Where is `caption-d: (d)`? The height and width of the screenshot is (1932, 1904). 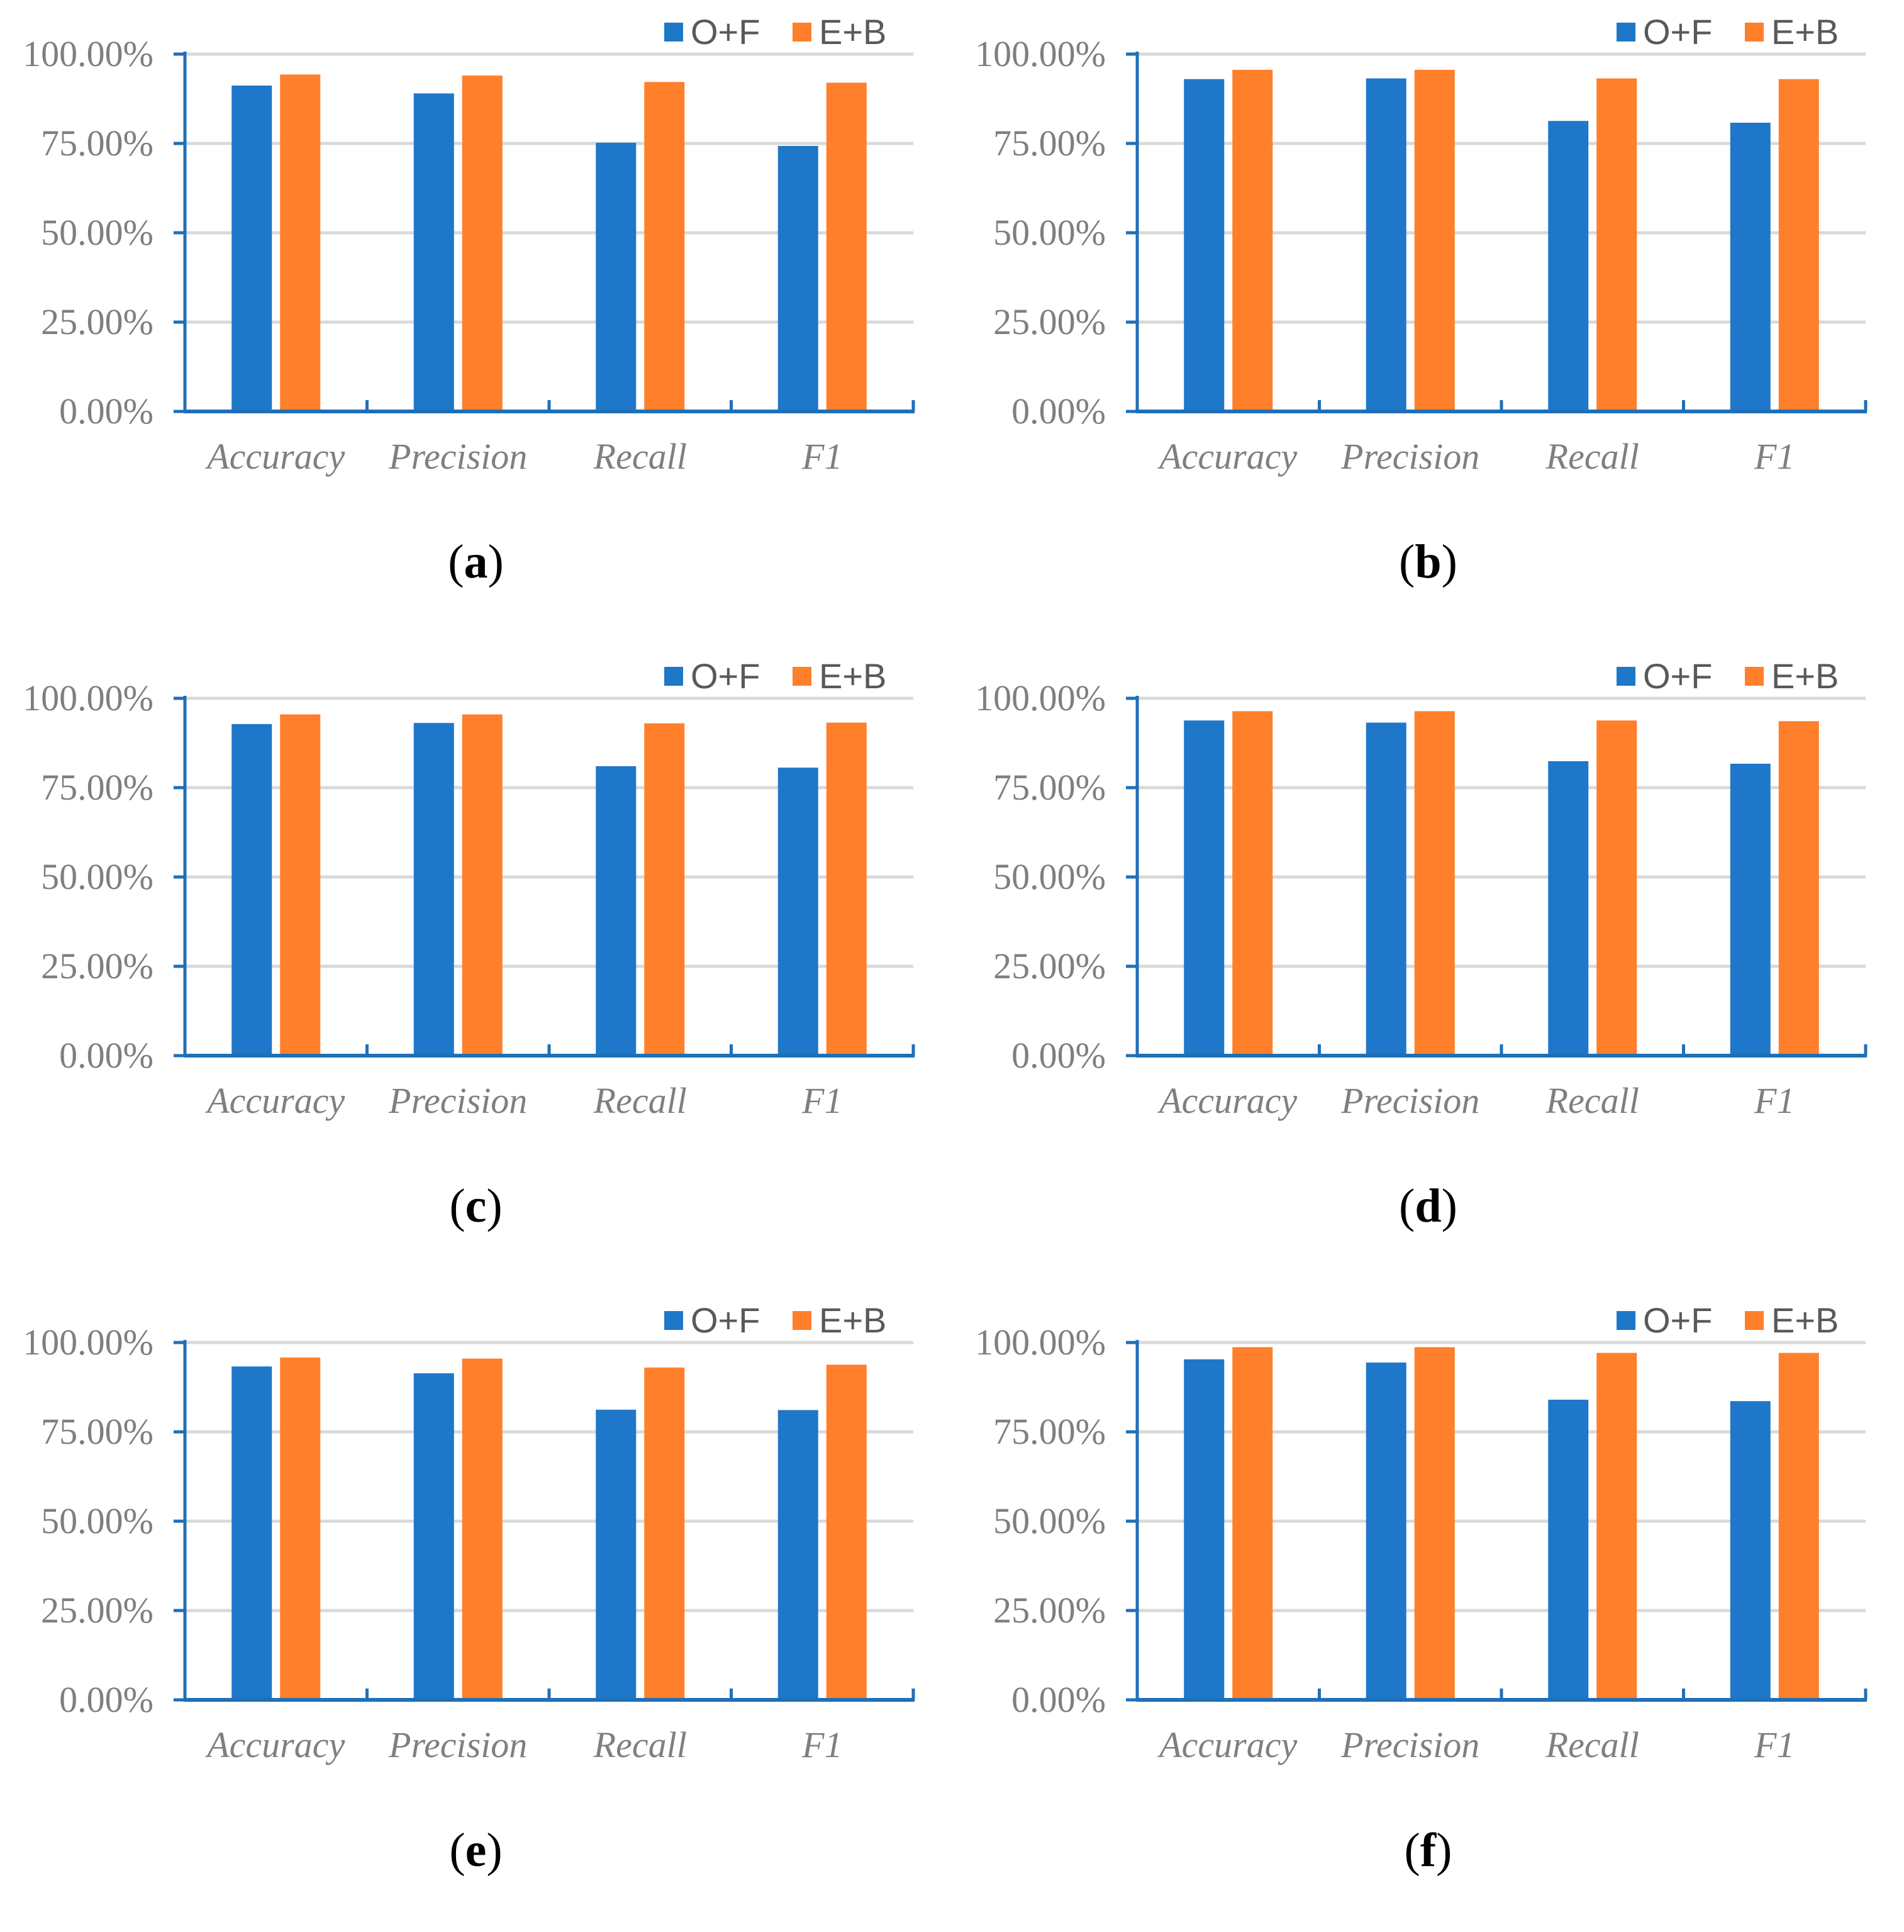
caption-d: (d) is located at coordinates (1428, 1206).